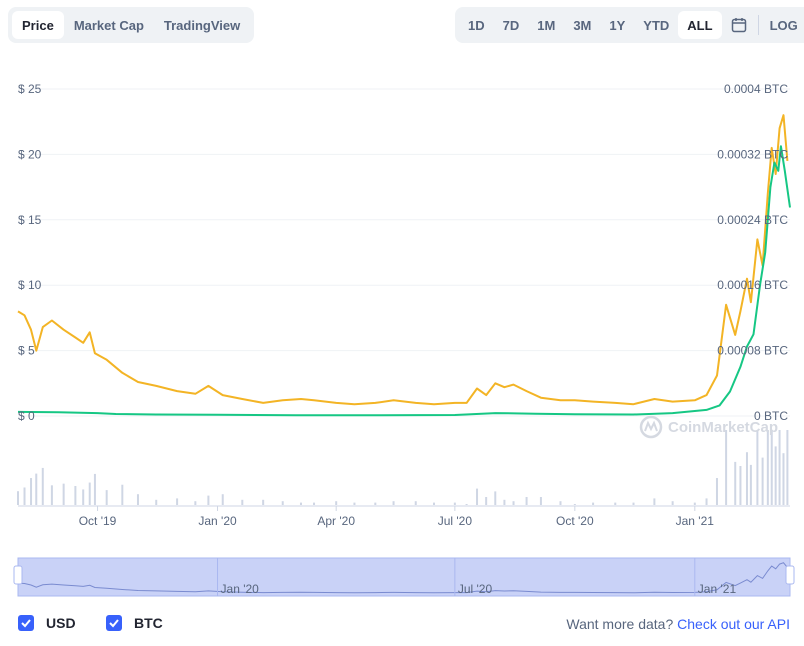 The image size is (804, 646). I want to click on range-all-button: ALL, so click(700, 25).